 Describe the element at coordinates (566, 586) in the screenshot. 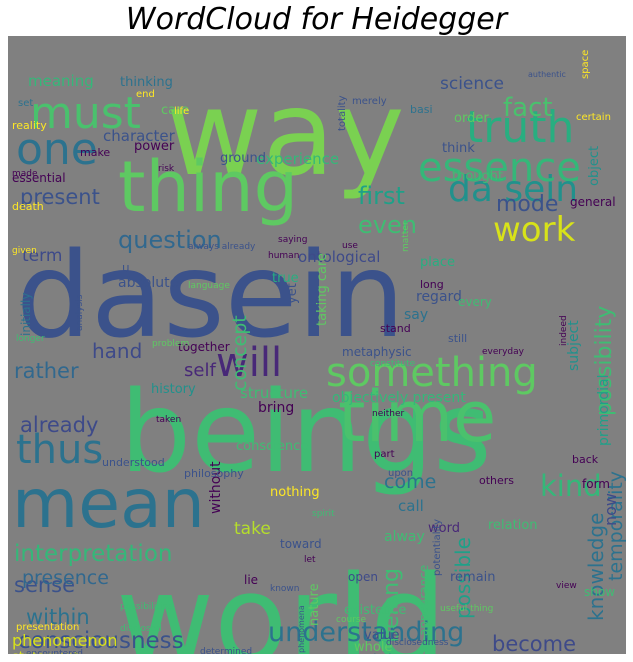

I see `cloud-word: view` at that location.